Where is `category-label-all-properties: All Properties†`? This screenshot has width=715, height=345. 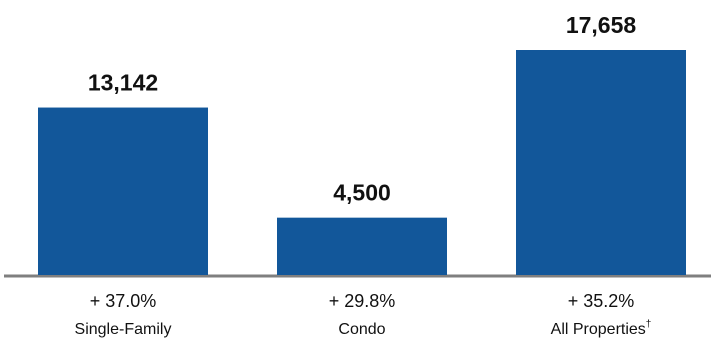
category-label-all-properties: All Properties† is located at coordinates (601, 328).